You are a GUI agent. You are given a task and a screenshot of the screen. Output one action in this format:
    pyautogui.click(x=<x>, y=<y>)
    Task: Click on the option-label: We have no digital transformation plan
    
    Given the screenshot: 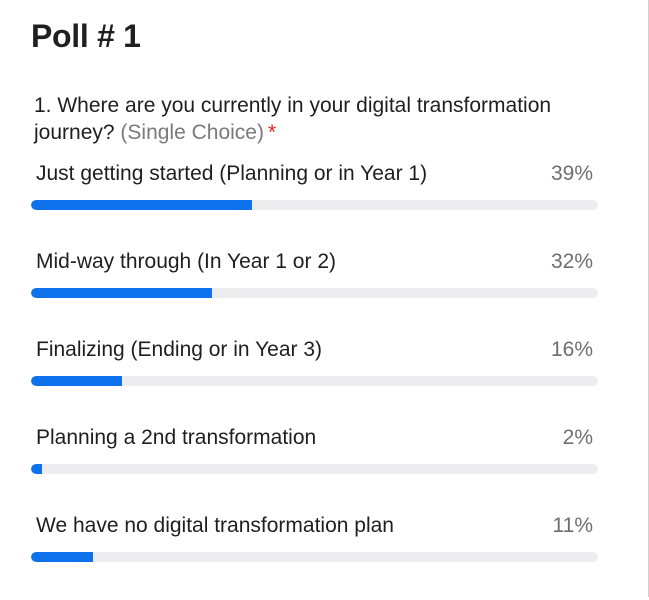 What is the action you would take?
    pyautogui.click(x=215, y=525)
    